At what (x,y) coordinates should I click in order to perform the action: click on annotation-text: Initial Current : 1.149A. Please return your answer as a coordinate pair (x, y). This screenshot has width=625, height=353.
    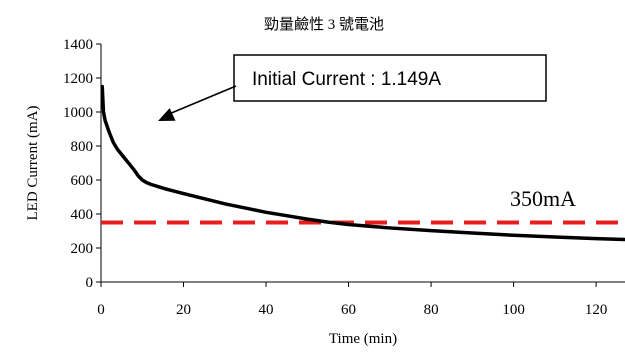
    Looking at the image, I should click on (346, 79).